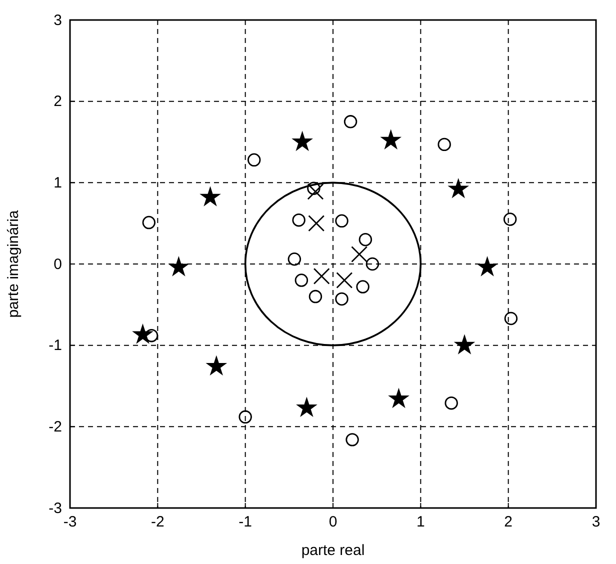 The width and height of the screenshot is (616, 564). I want to click on x-tick-label: -2, so click(157, 522).